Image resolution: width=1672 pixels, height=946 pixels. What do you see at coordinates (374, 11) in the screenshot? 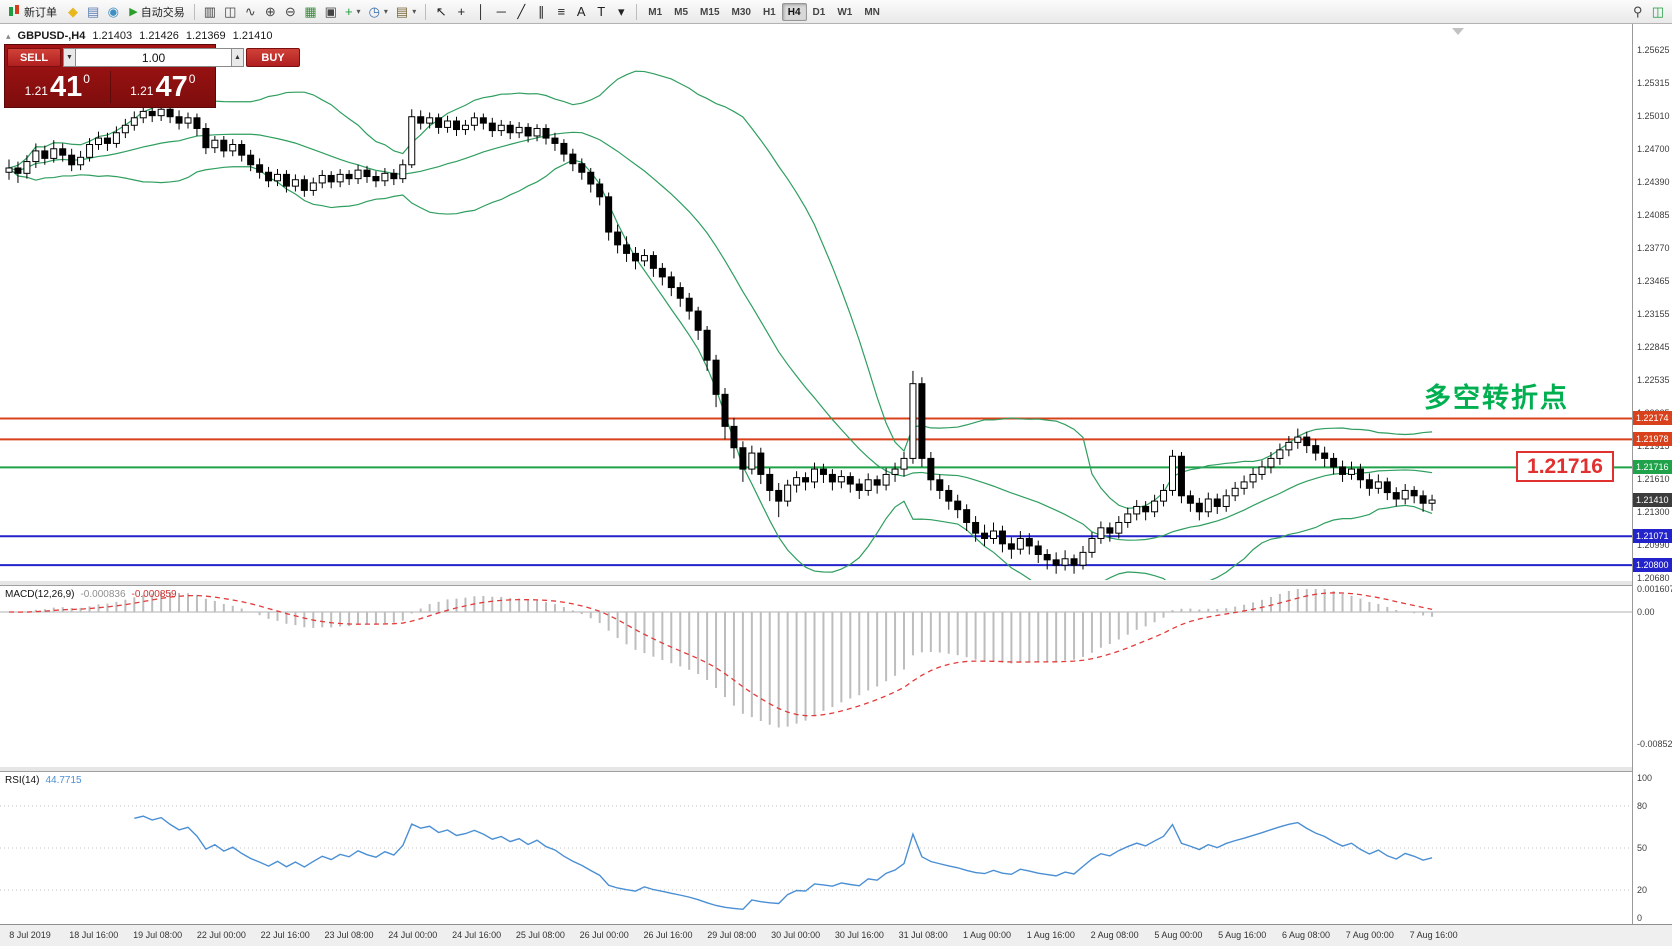
I see `periods-icon: ◷` at bounding box center [374, 11].